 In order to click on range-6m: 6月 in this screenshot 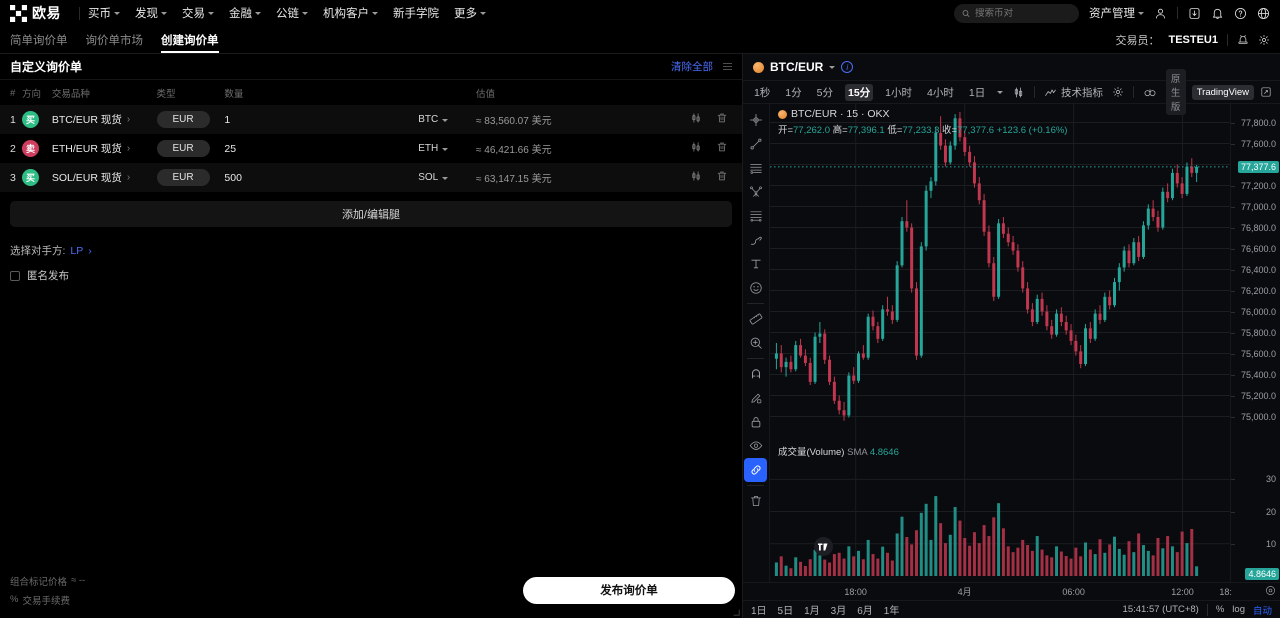, I will do `click(865, 611)`.